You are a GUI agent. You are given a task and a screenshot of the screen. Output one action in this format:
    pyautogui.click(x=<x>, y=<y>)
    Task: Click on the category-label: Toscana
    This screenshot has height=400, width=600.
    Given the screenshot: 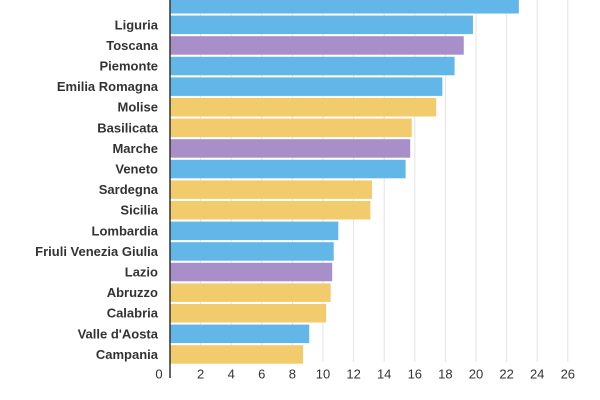 What is the action you would take?
    pyautogui.click(x=132, y=45)
    